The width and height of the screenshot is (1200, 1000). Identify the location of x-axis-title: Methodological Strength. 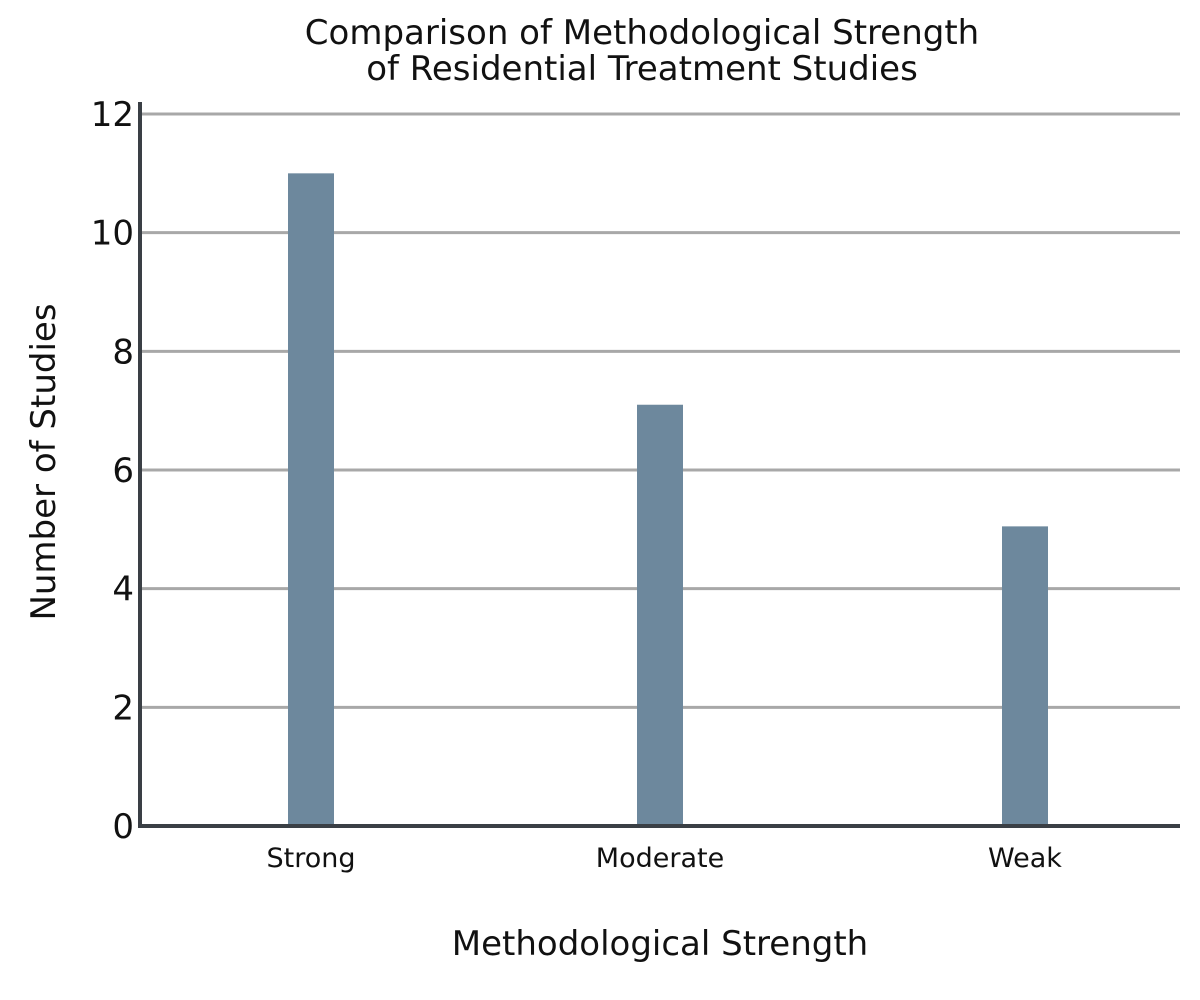
(660, 944).